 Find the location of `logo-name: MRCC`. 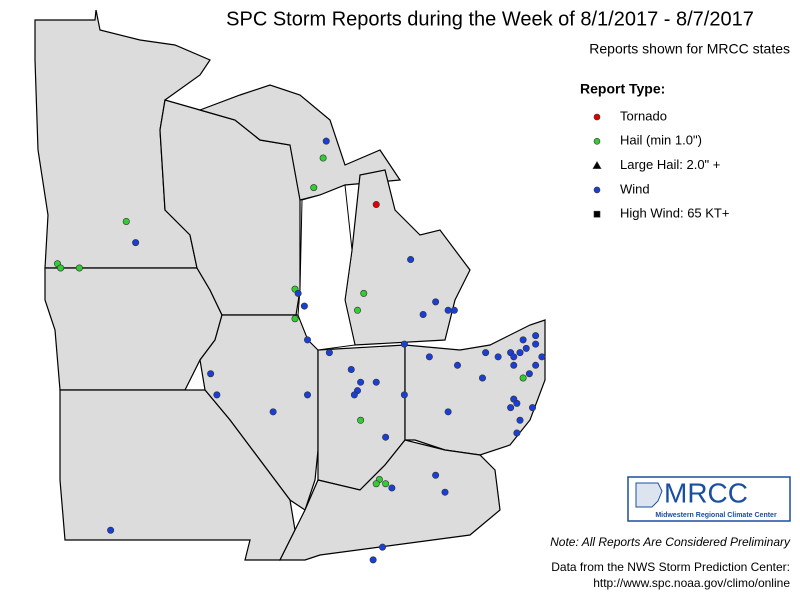

logo-name: MRCC is located at coordinates (706, 492).